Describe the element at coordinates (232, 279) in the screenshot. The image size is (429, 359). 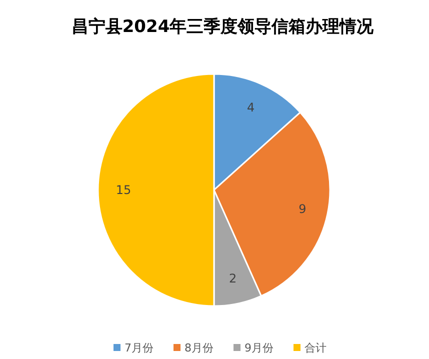
I see `data-label: 2` at that location.